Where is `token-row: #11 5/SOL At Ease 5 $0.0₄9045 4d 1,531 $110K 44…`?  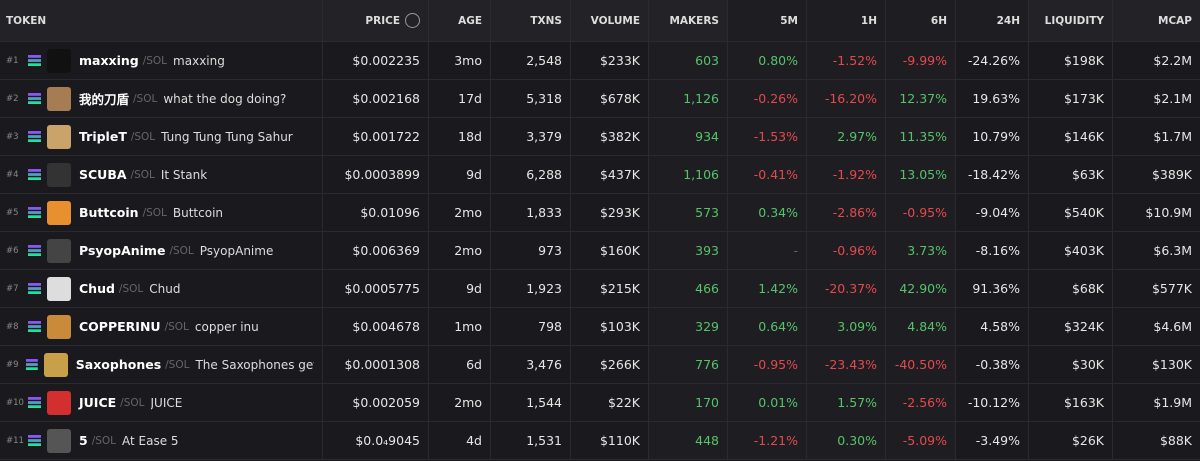 token-row: #11 5/SOL At Ease 5 $0.0₄9045 4d 1,531 $110K 44… is located at coordinates (600, 441).